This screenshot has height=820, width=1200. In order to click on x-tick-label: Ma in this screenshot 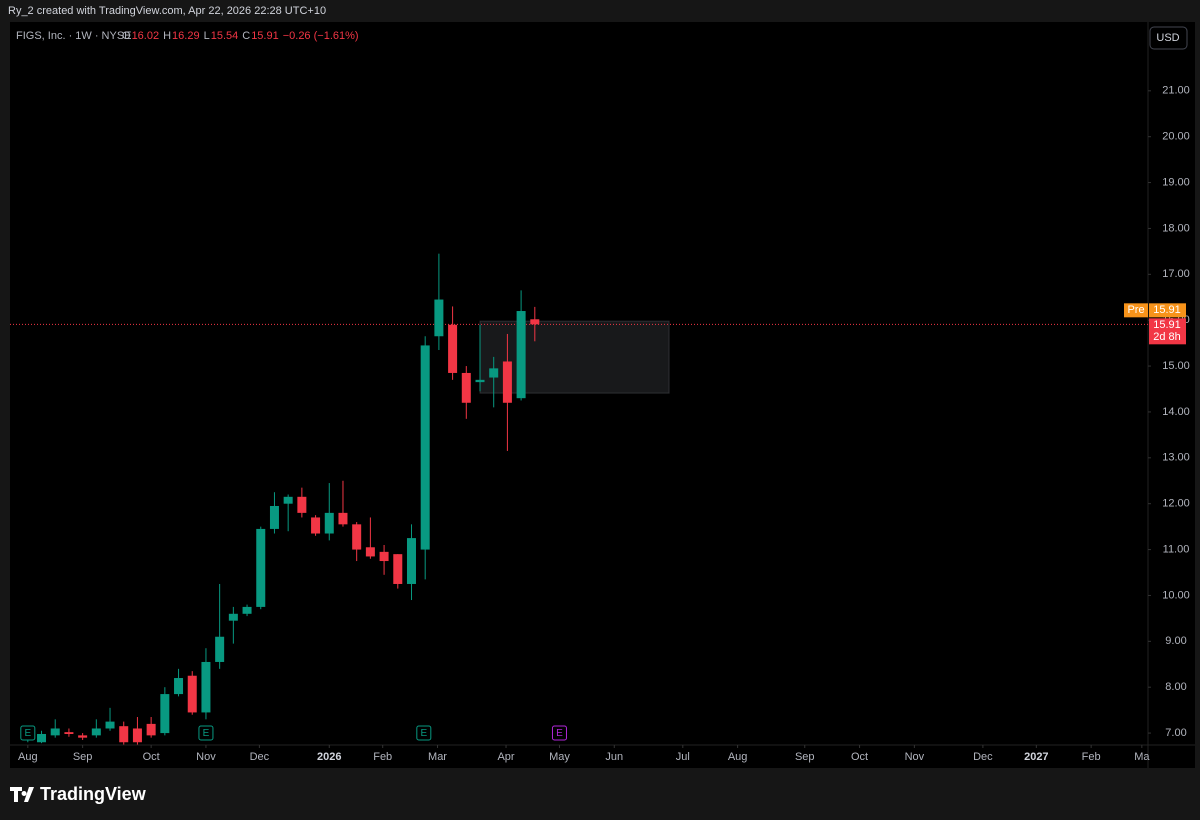, I will do `click(1142, 757)`.